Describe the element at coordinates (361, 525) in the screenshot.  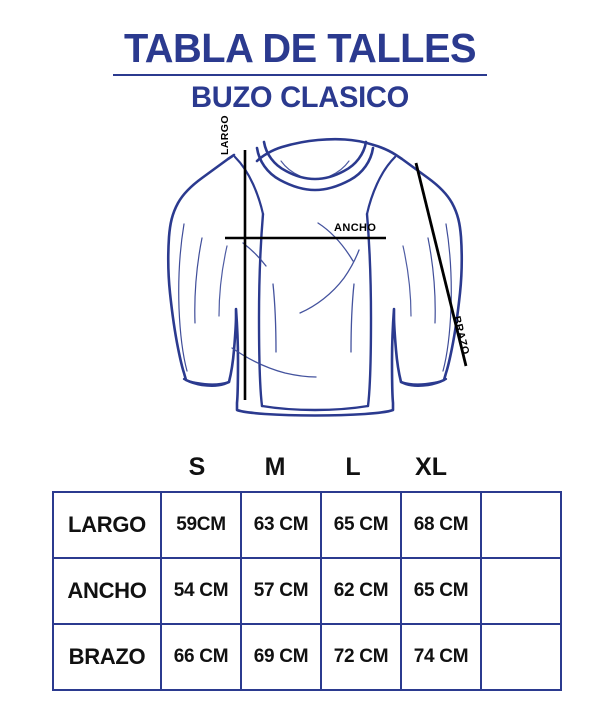
I see `cell-largo-l: 65 CM` at that location.